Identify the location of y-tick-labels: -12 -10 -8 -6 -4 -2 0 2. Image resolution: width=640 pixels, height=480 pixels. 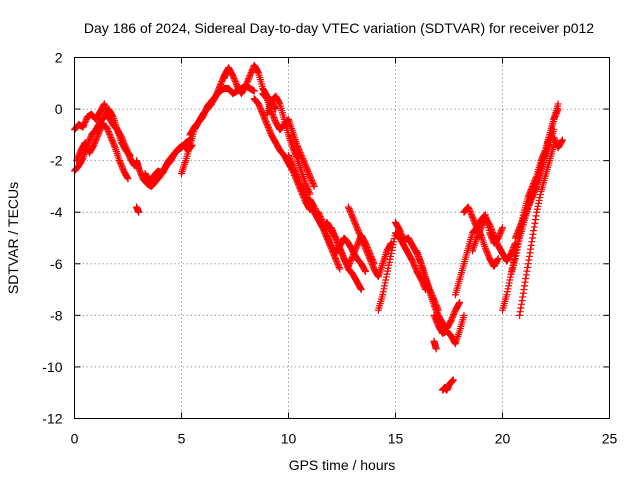
(52, 238).